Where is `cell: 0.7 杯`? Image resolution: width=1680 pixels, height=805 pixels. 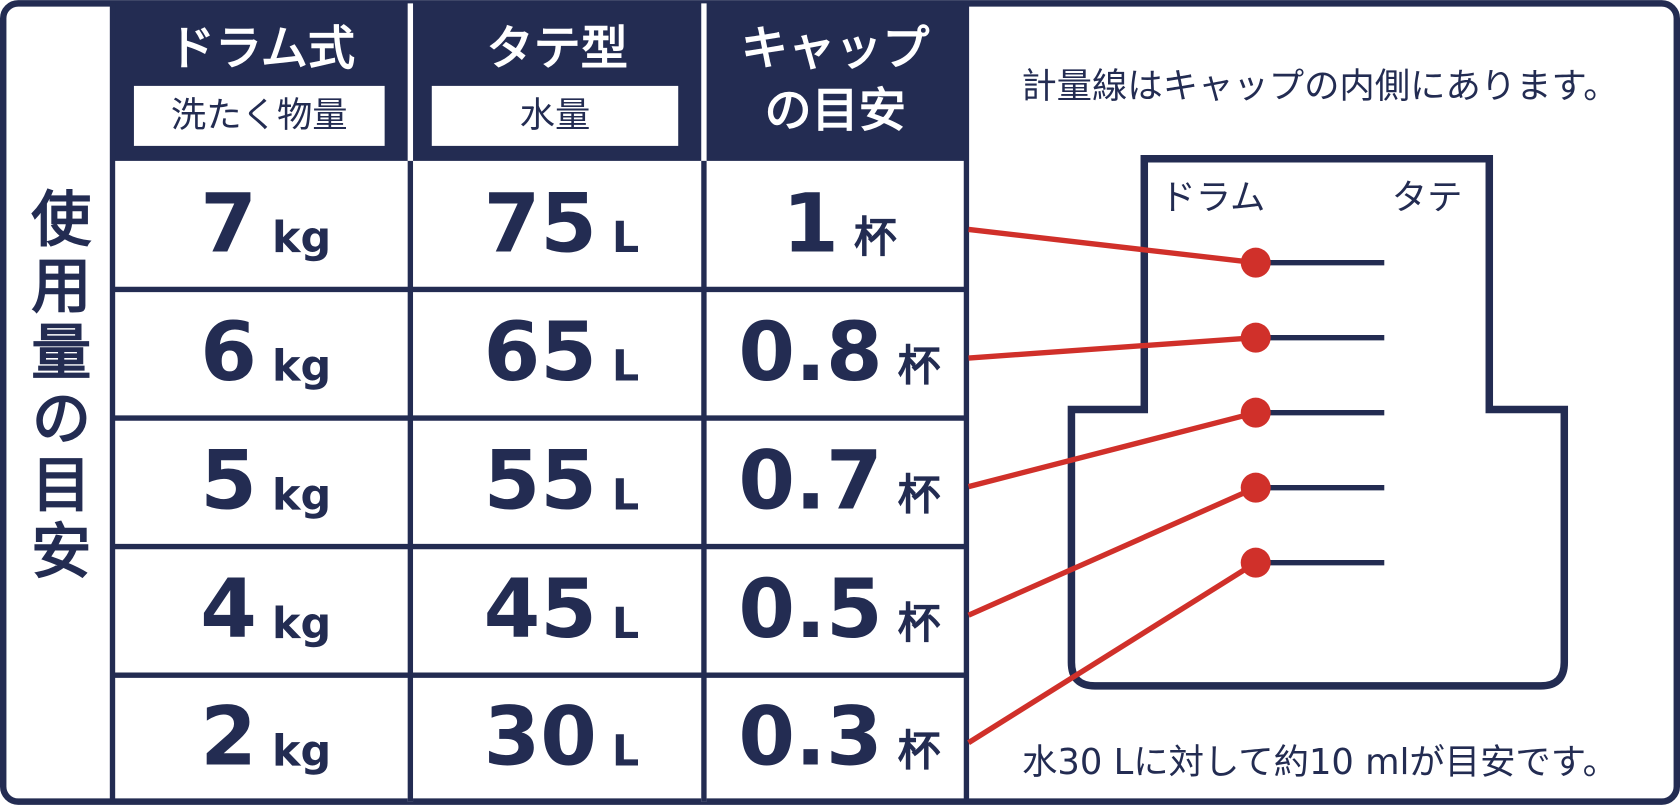 cell: 0.7 杯 is located at coordinates (839, 481).